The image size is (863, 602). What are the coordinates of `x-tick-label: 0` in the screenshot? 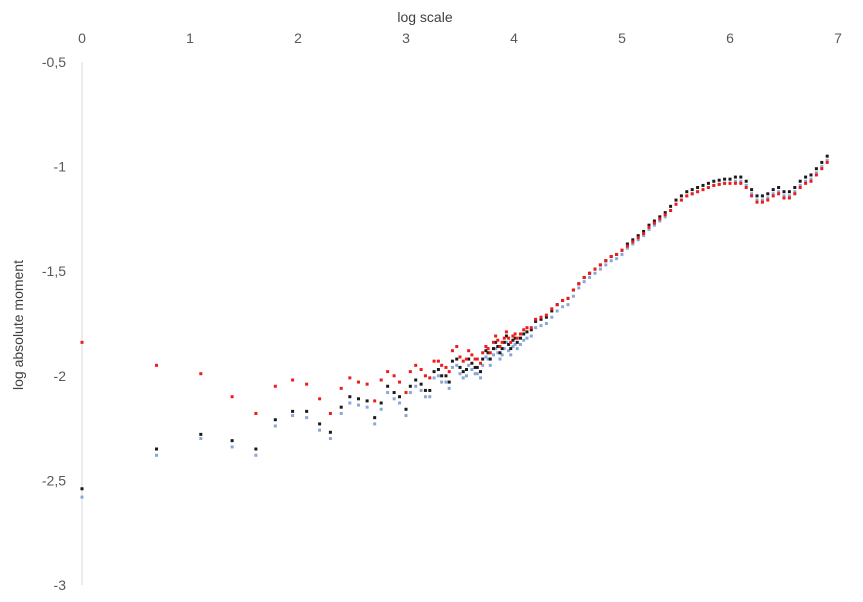 It's located at (82, 38).